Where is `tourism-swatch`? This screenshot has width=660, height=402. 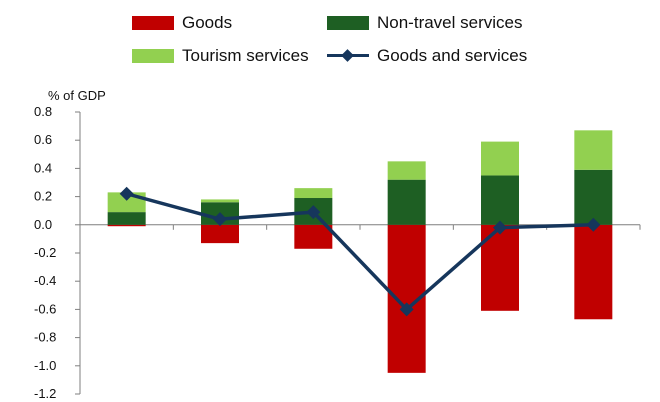 tourism-swatch is located at coordinates (153, 56).